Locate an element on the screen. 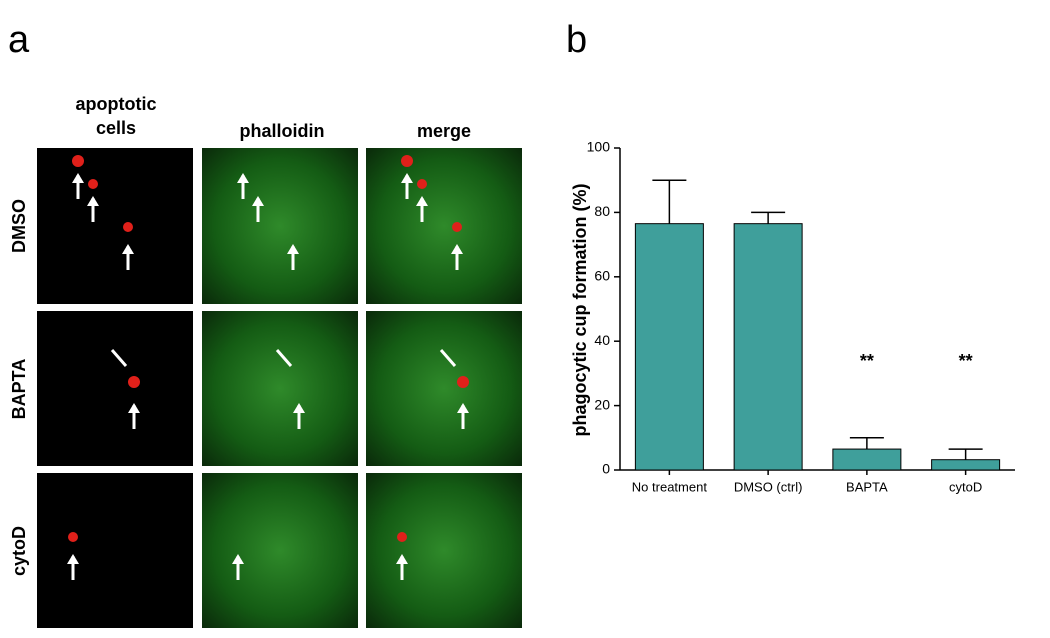 The image size is (1050, 638). x-tick-label: cytoD is located at coordinates (965, 486).